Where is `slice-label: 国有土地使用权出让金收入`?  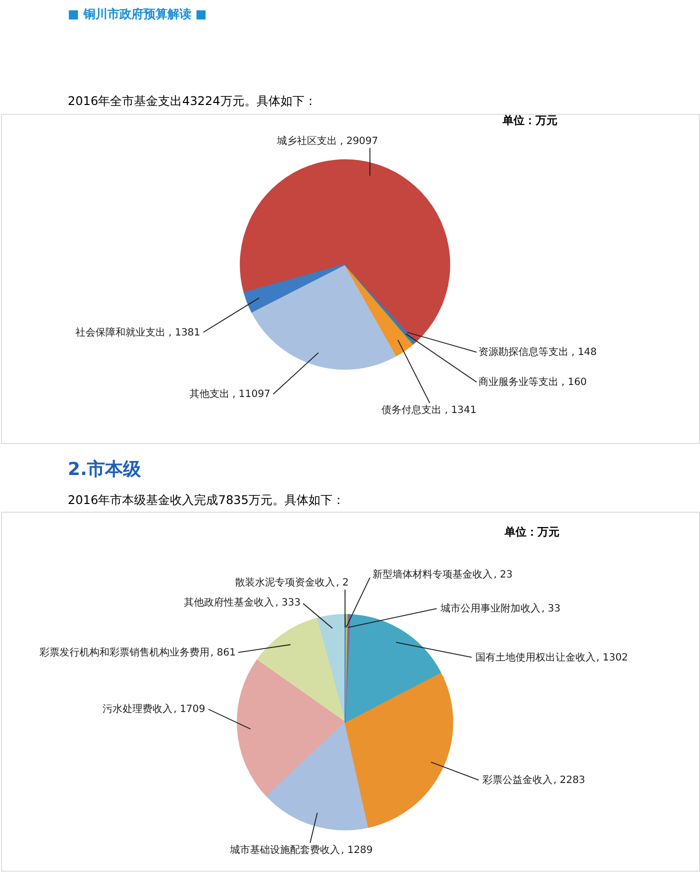
slice-label: 国有土地使用权出让金收入 is located at coordinates (535, 657).